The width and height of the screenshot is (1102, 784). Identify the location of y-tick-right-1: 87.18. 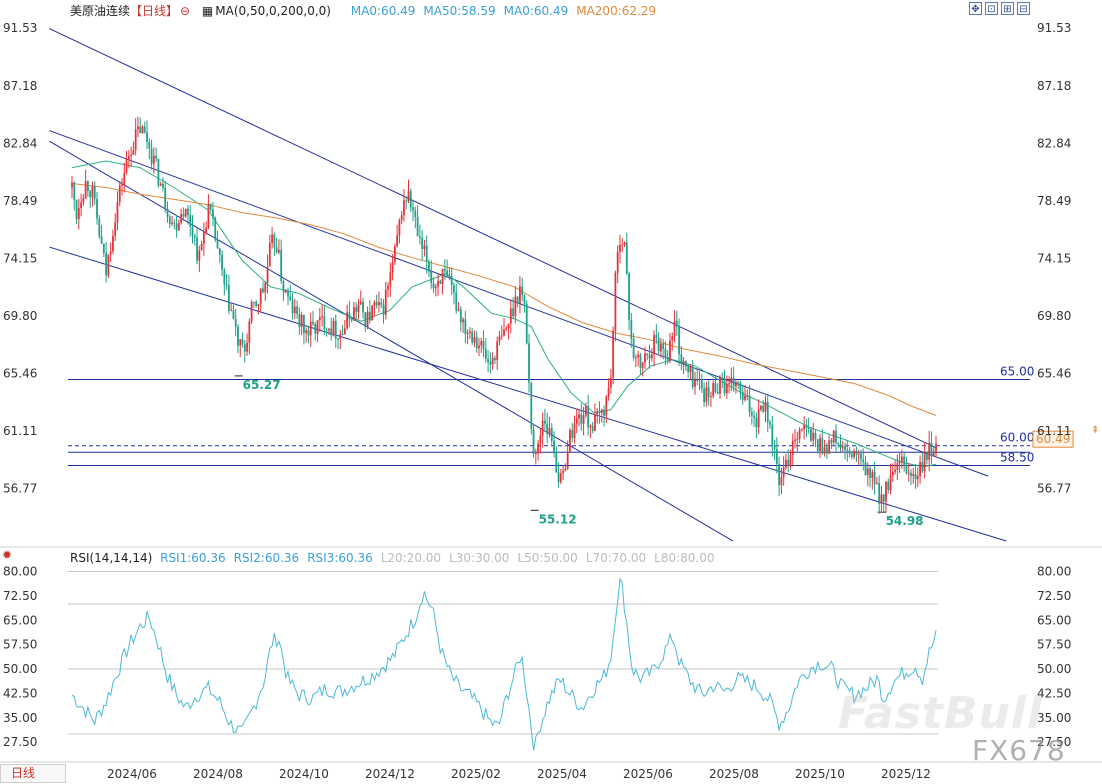
(1054, 86).